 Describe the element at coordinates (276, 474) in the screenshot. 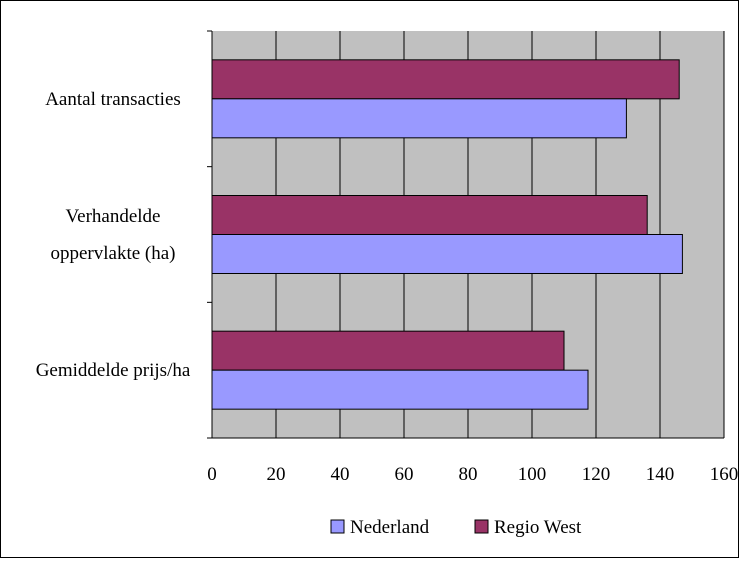

I see `x-tick-label: 20` at that location.